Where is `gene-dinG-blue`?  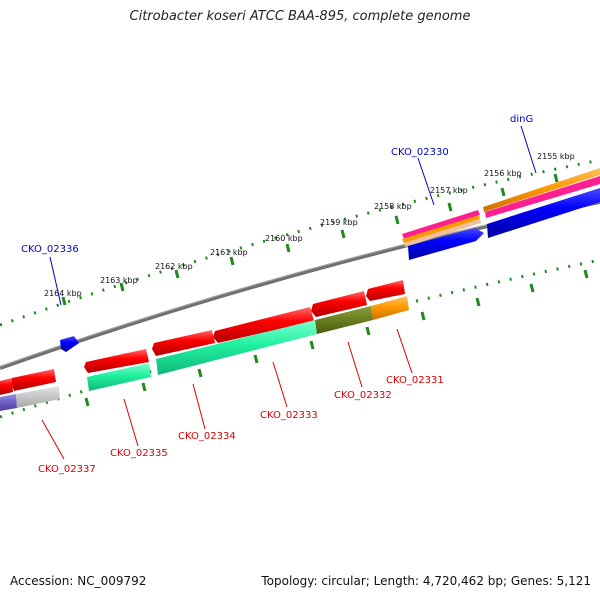 gene-dinG-blue is located at coordinates (543, 213).